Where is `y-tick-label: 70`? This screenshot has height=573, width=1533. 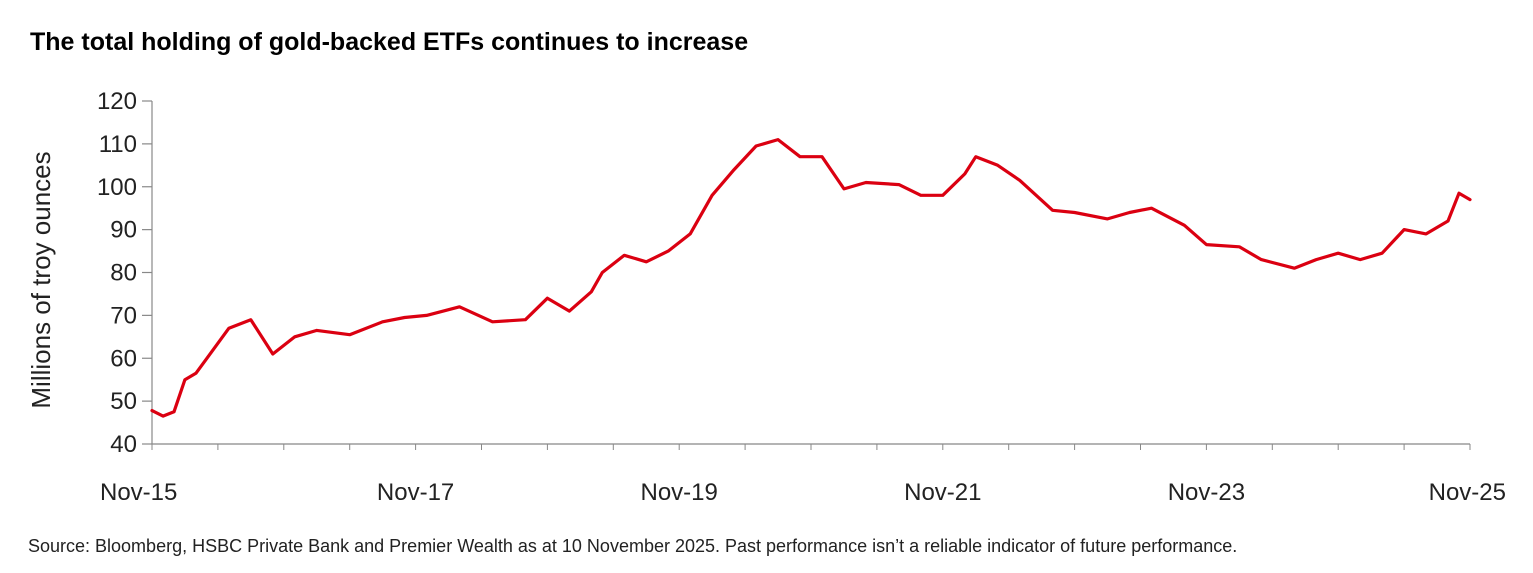
y-tick-label: 70 is located at coordinates (123, 315).